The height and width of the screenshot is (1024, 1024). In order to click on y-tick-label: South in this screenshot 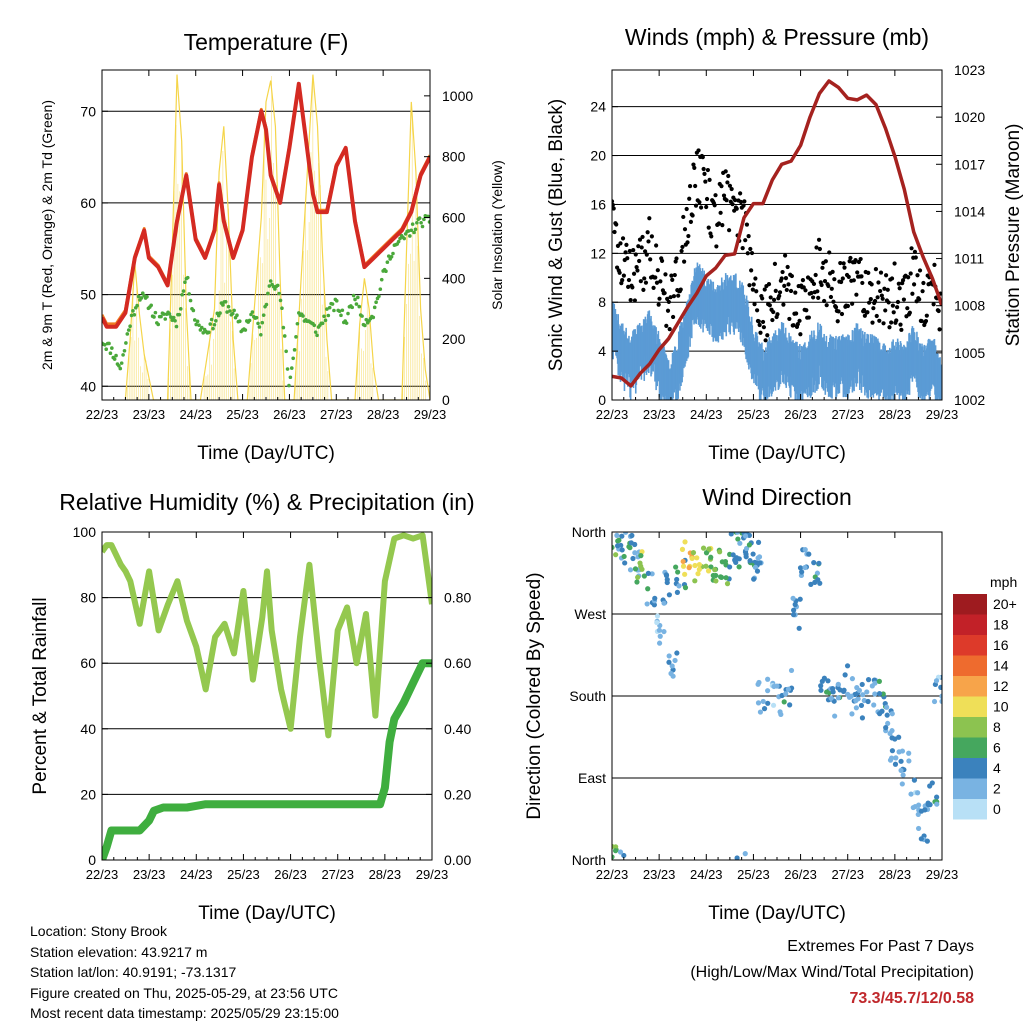, I will do `click(587, 696)`.